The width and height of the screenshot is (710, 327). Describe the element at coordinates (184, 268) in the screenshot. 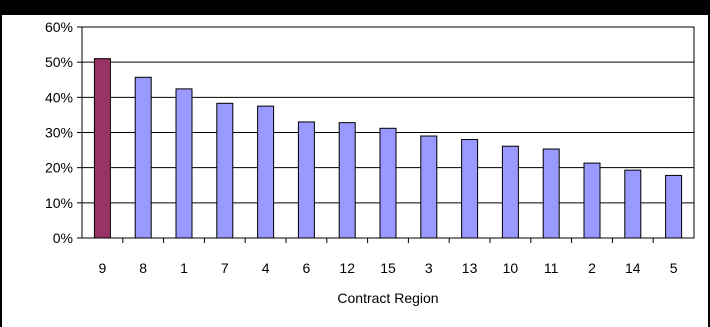

I see `x-tick-label: 1` at that location.